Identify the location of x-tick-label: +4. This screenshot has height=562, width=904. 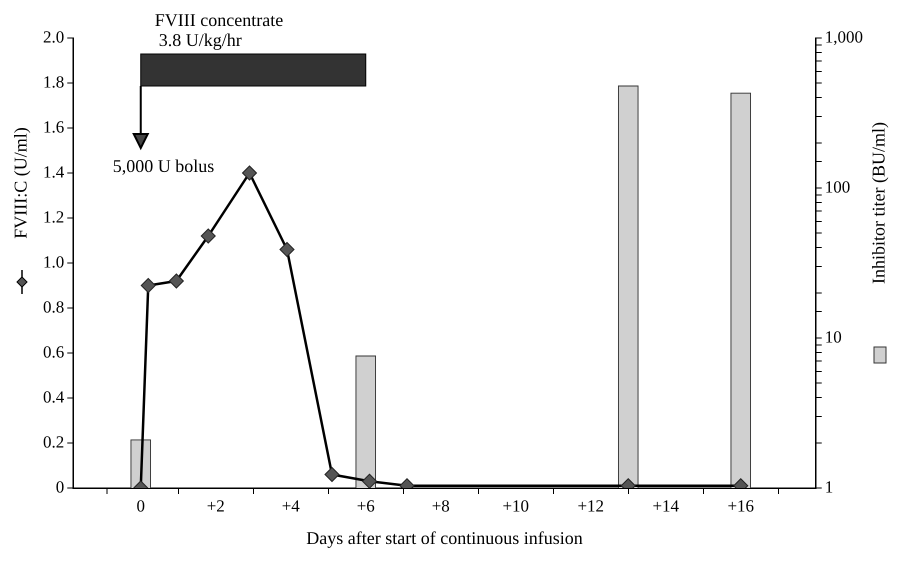
(291, 506).